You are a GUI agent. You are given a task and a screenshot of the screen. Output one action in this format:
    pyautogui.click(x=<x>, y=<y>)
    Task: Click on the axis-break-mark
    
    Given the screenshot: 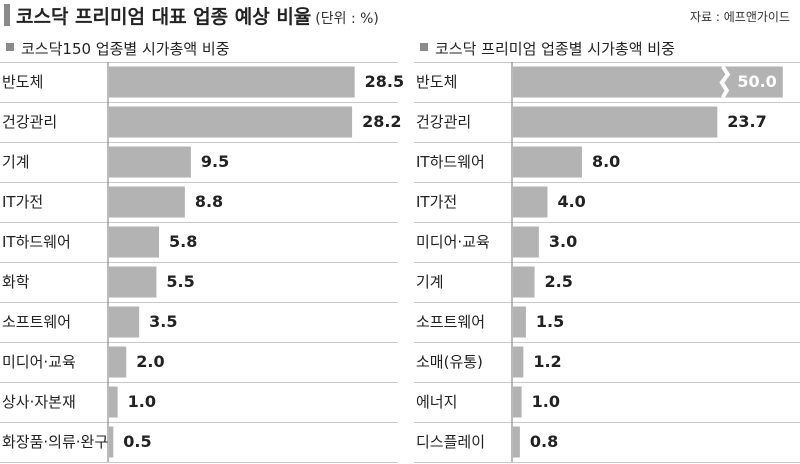 What is the action you would take?
    pyautogui.click(x=725, y=82)
    